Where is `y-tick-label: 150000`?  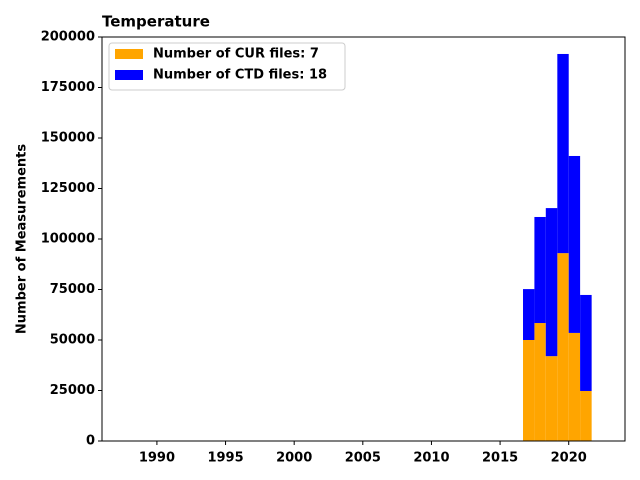
y-tick-label: 150000 is located at coordinates (68, 138).